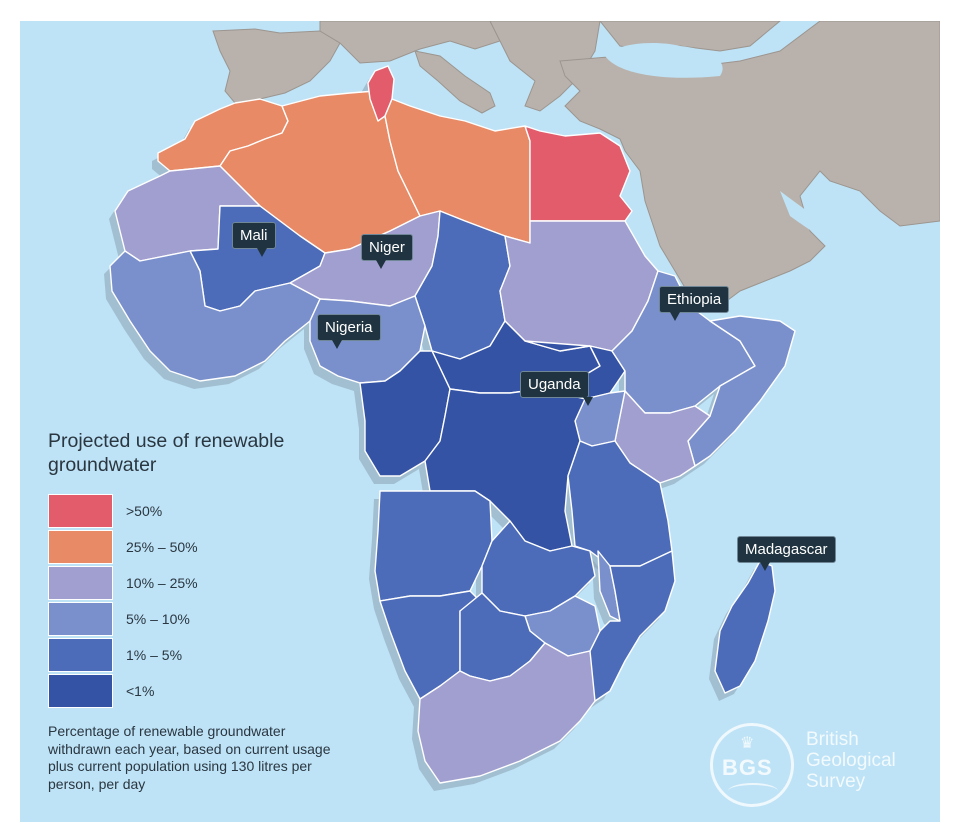 The width and height of the screenshot is (960, 831). What do you see at coordinates (578, 173) in the screenshot?
I see `country-egypt` at bounding box center [578, 173].